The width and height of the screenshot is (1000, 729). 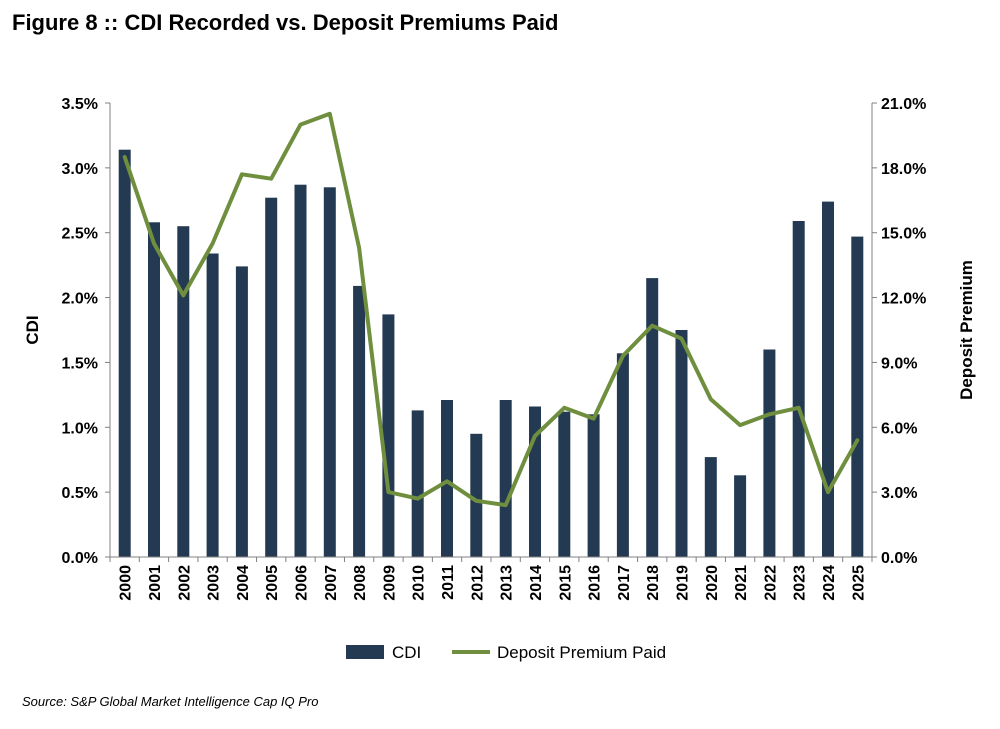 I want to click on cdi-bar-2004, so click(x=241, y=411).